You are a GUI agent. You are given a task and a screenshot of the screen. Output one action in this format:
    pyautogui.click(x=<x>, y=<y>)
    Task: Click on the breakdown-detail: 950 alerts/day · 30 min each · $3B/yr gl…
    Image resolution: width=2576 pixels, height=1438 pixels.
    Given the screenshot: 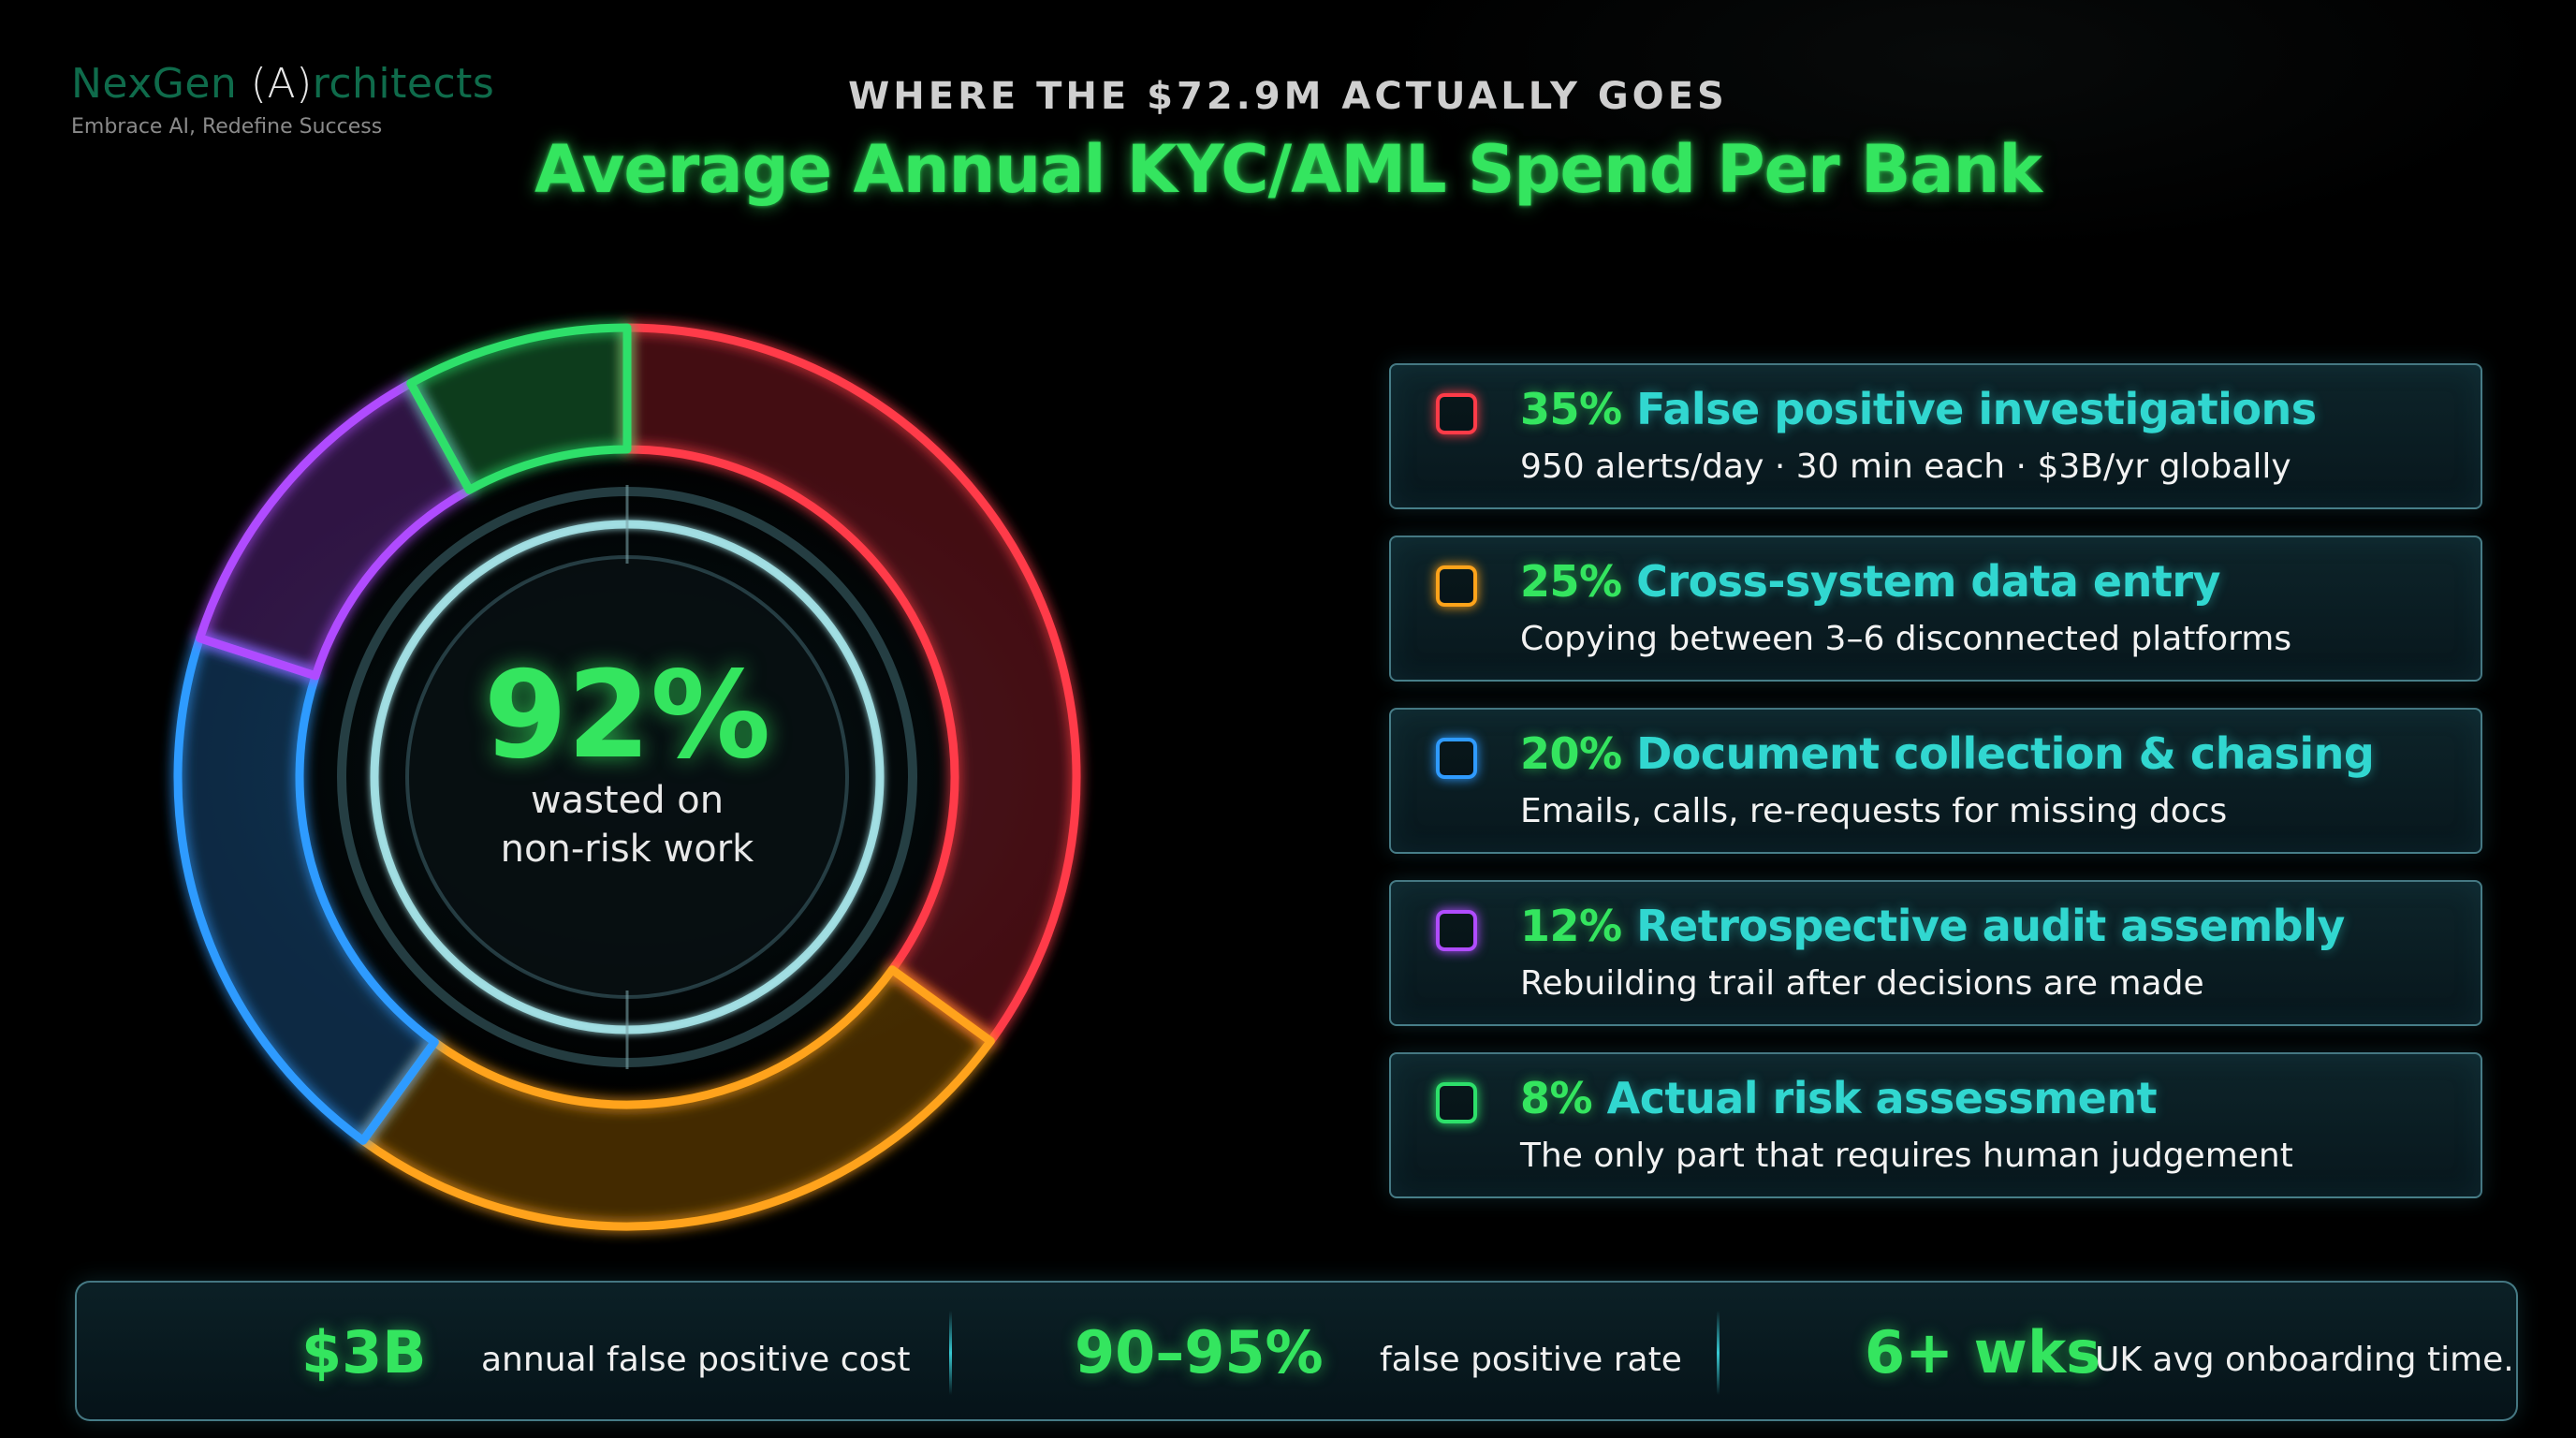 What is the action you would take?
    pyautogui.click(x=1905, y=467)
    